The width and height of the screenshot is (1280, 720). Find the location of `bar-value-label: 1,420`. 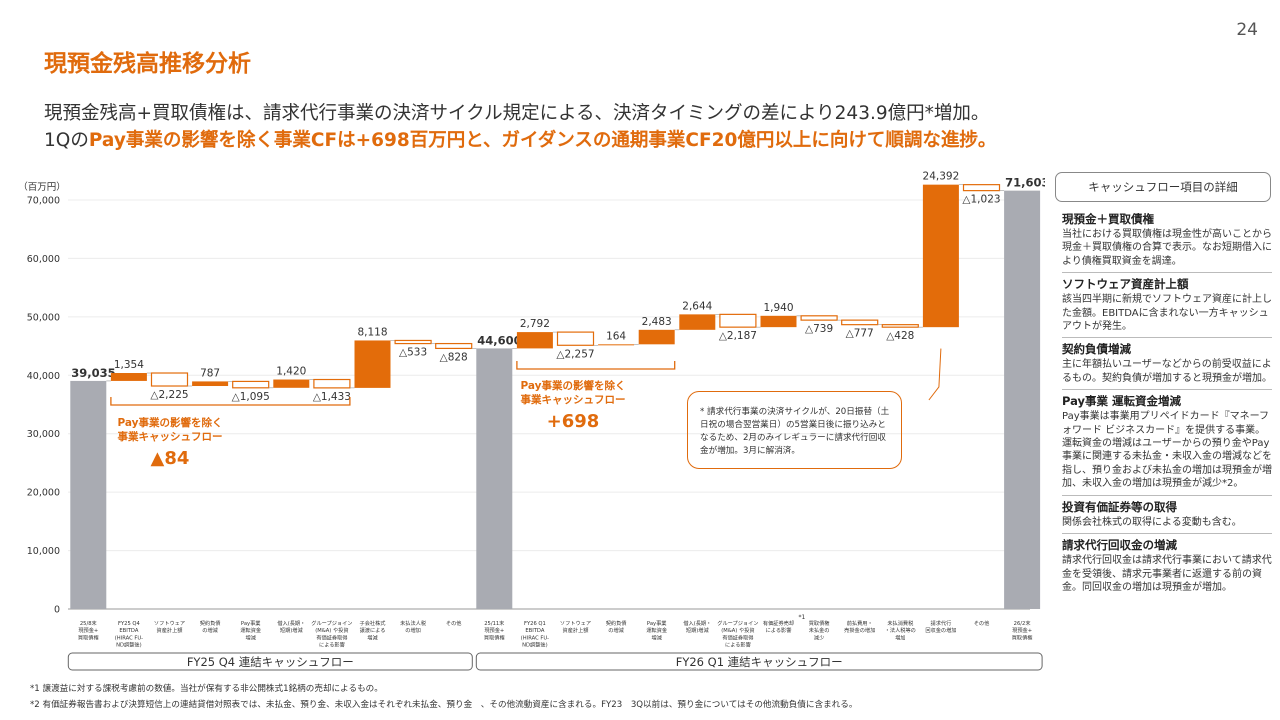

bar-value-label: 1,420 is located at coordinates (291, 372).